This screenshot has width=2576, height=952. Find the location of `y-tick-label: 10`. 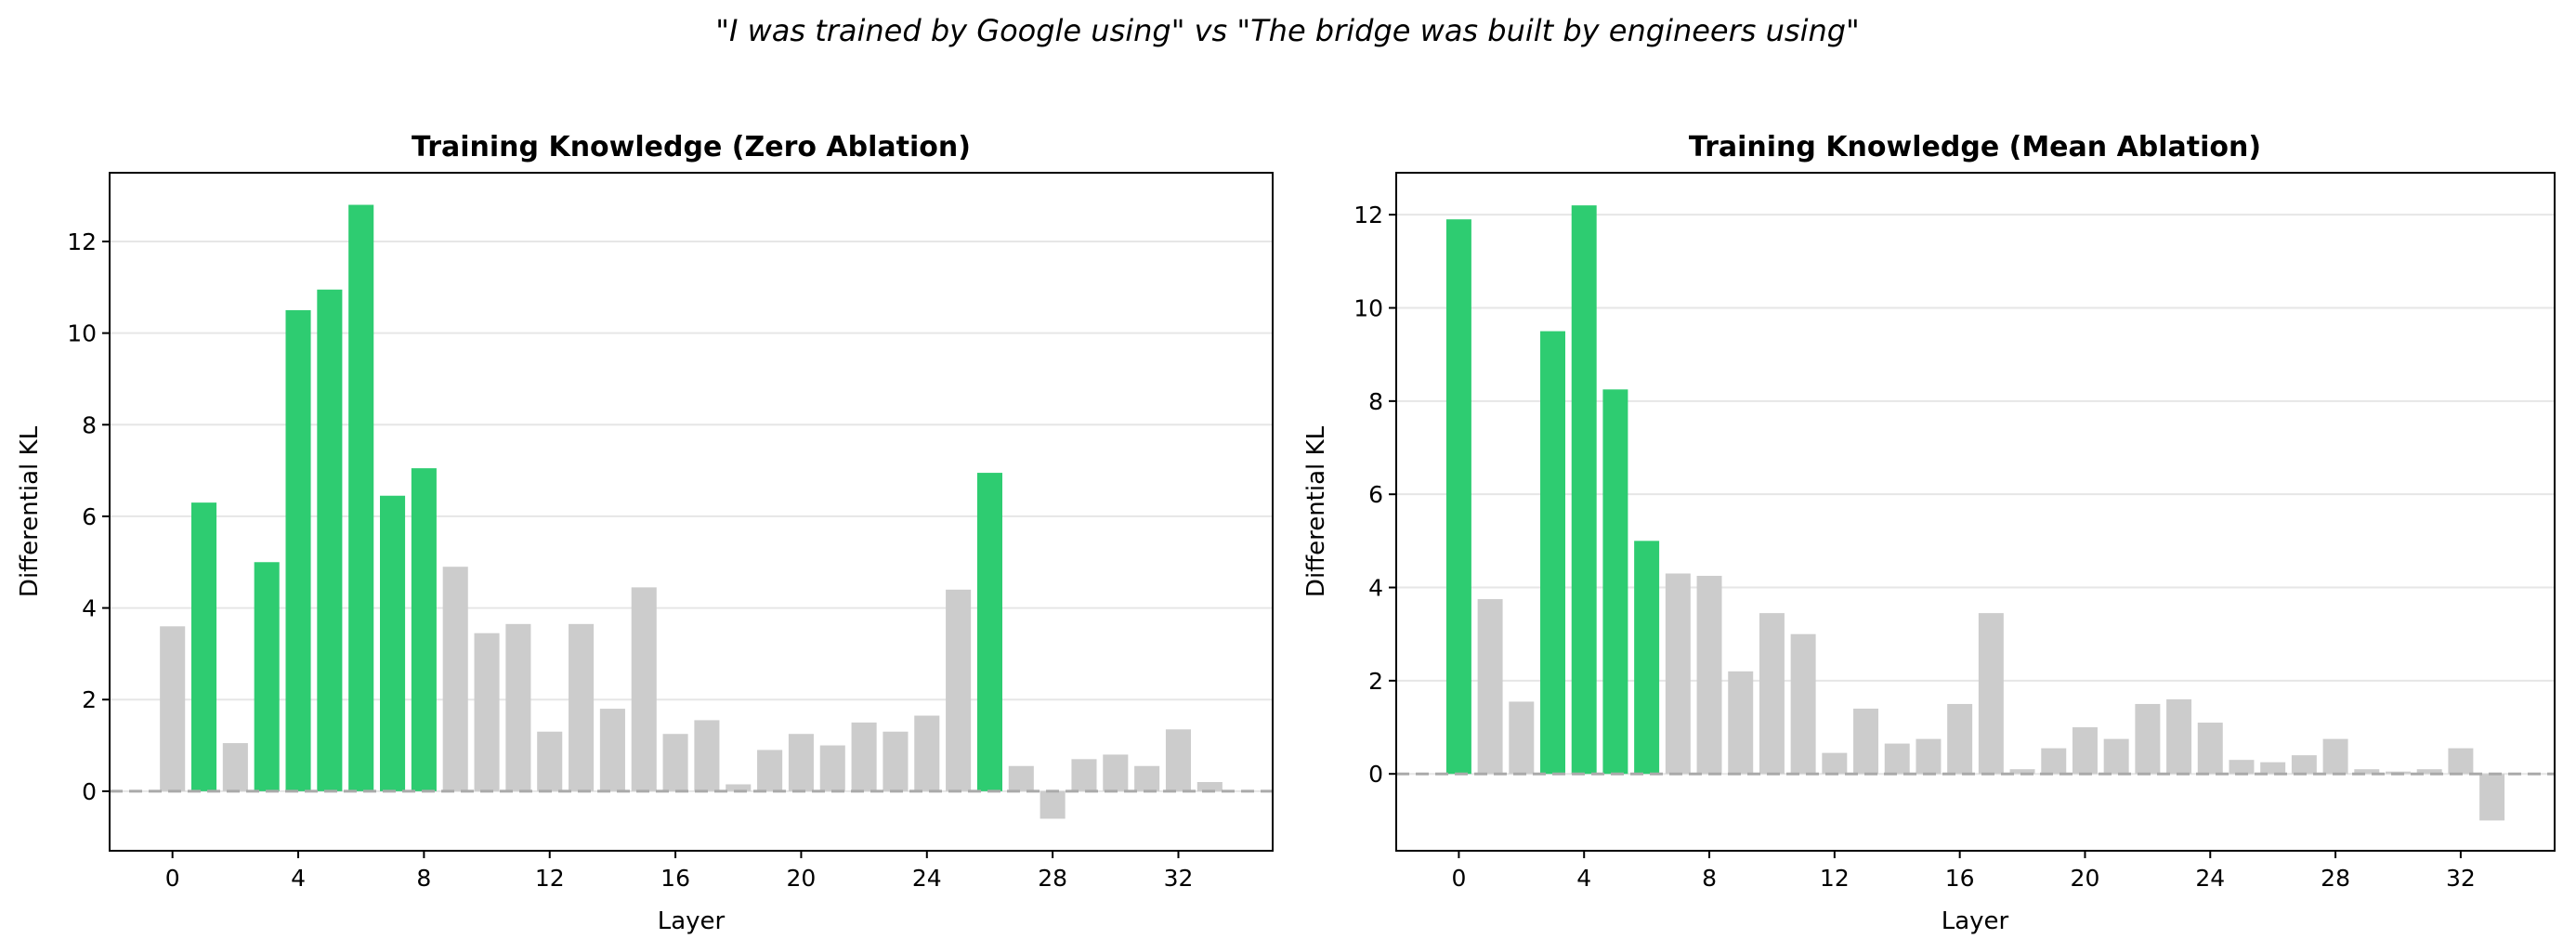

y-tick-label: 10 is located at coordinates (82, 333).